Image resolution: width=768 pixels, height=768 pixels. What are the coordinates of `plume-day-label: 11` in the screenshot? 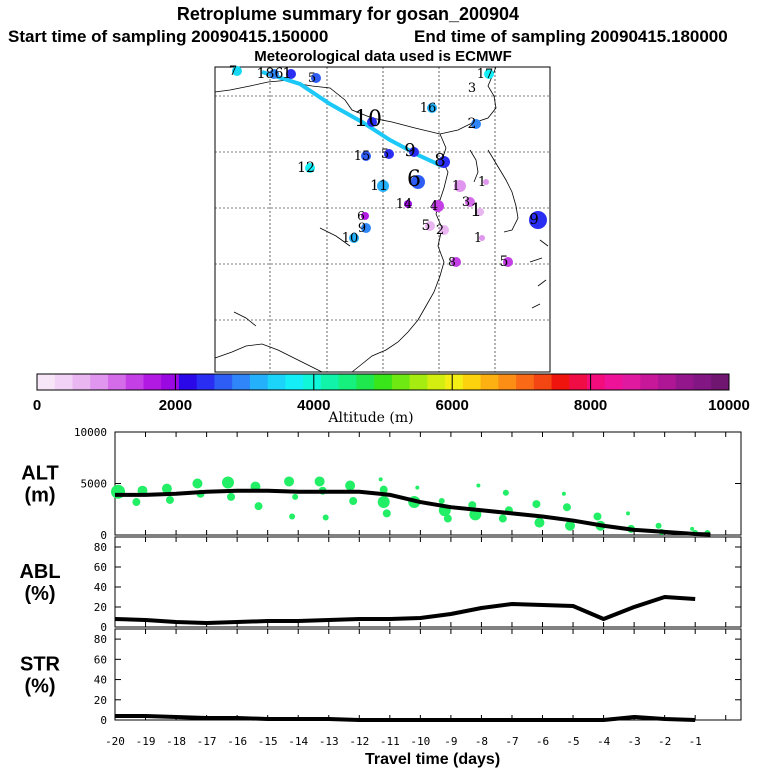 It's located at (379, 186).